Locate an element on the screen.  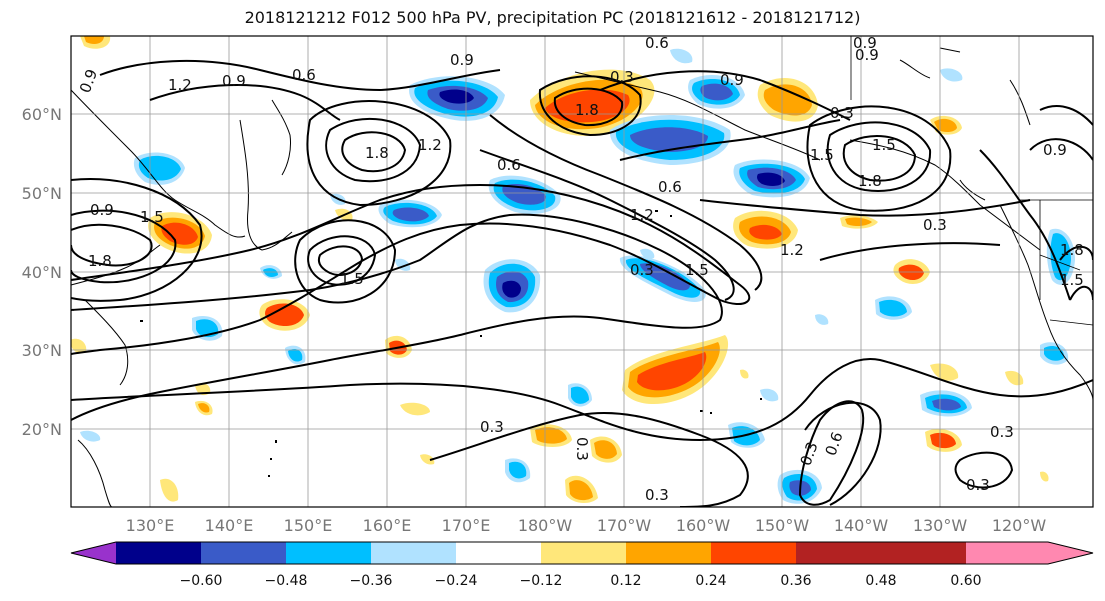
lat-label: 20°N is located at coordinates (42, 429).